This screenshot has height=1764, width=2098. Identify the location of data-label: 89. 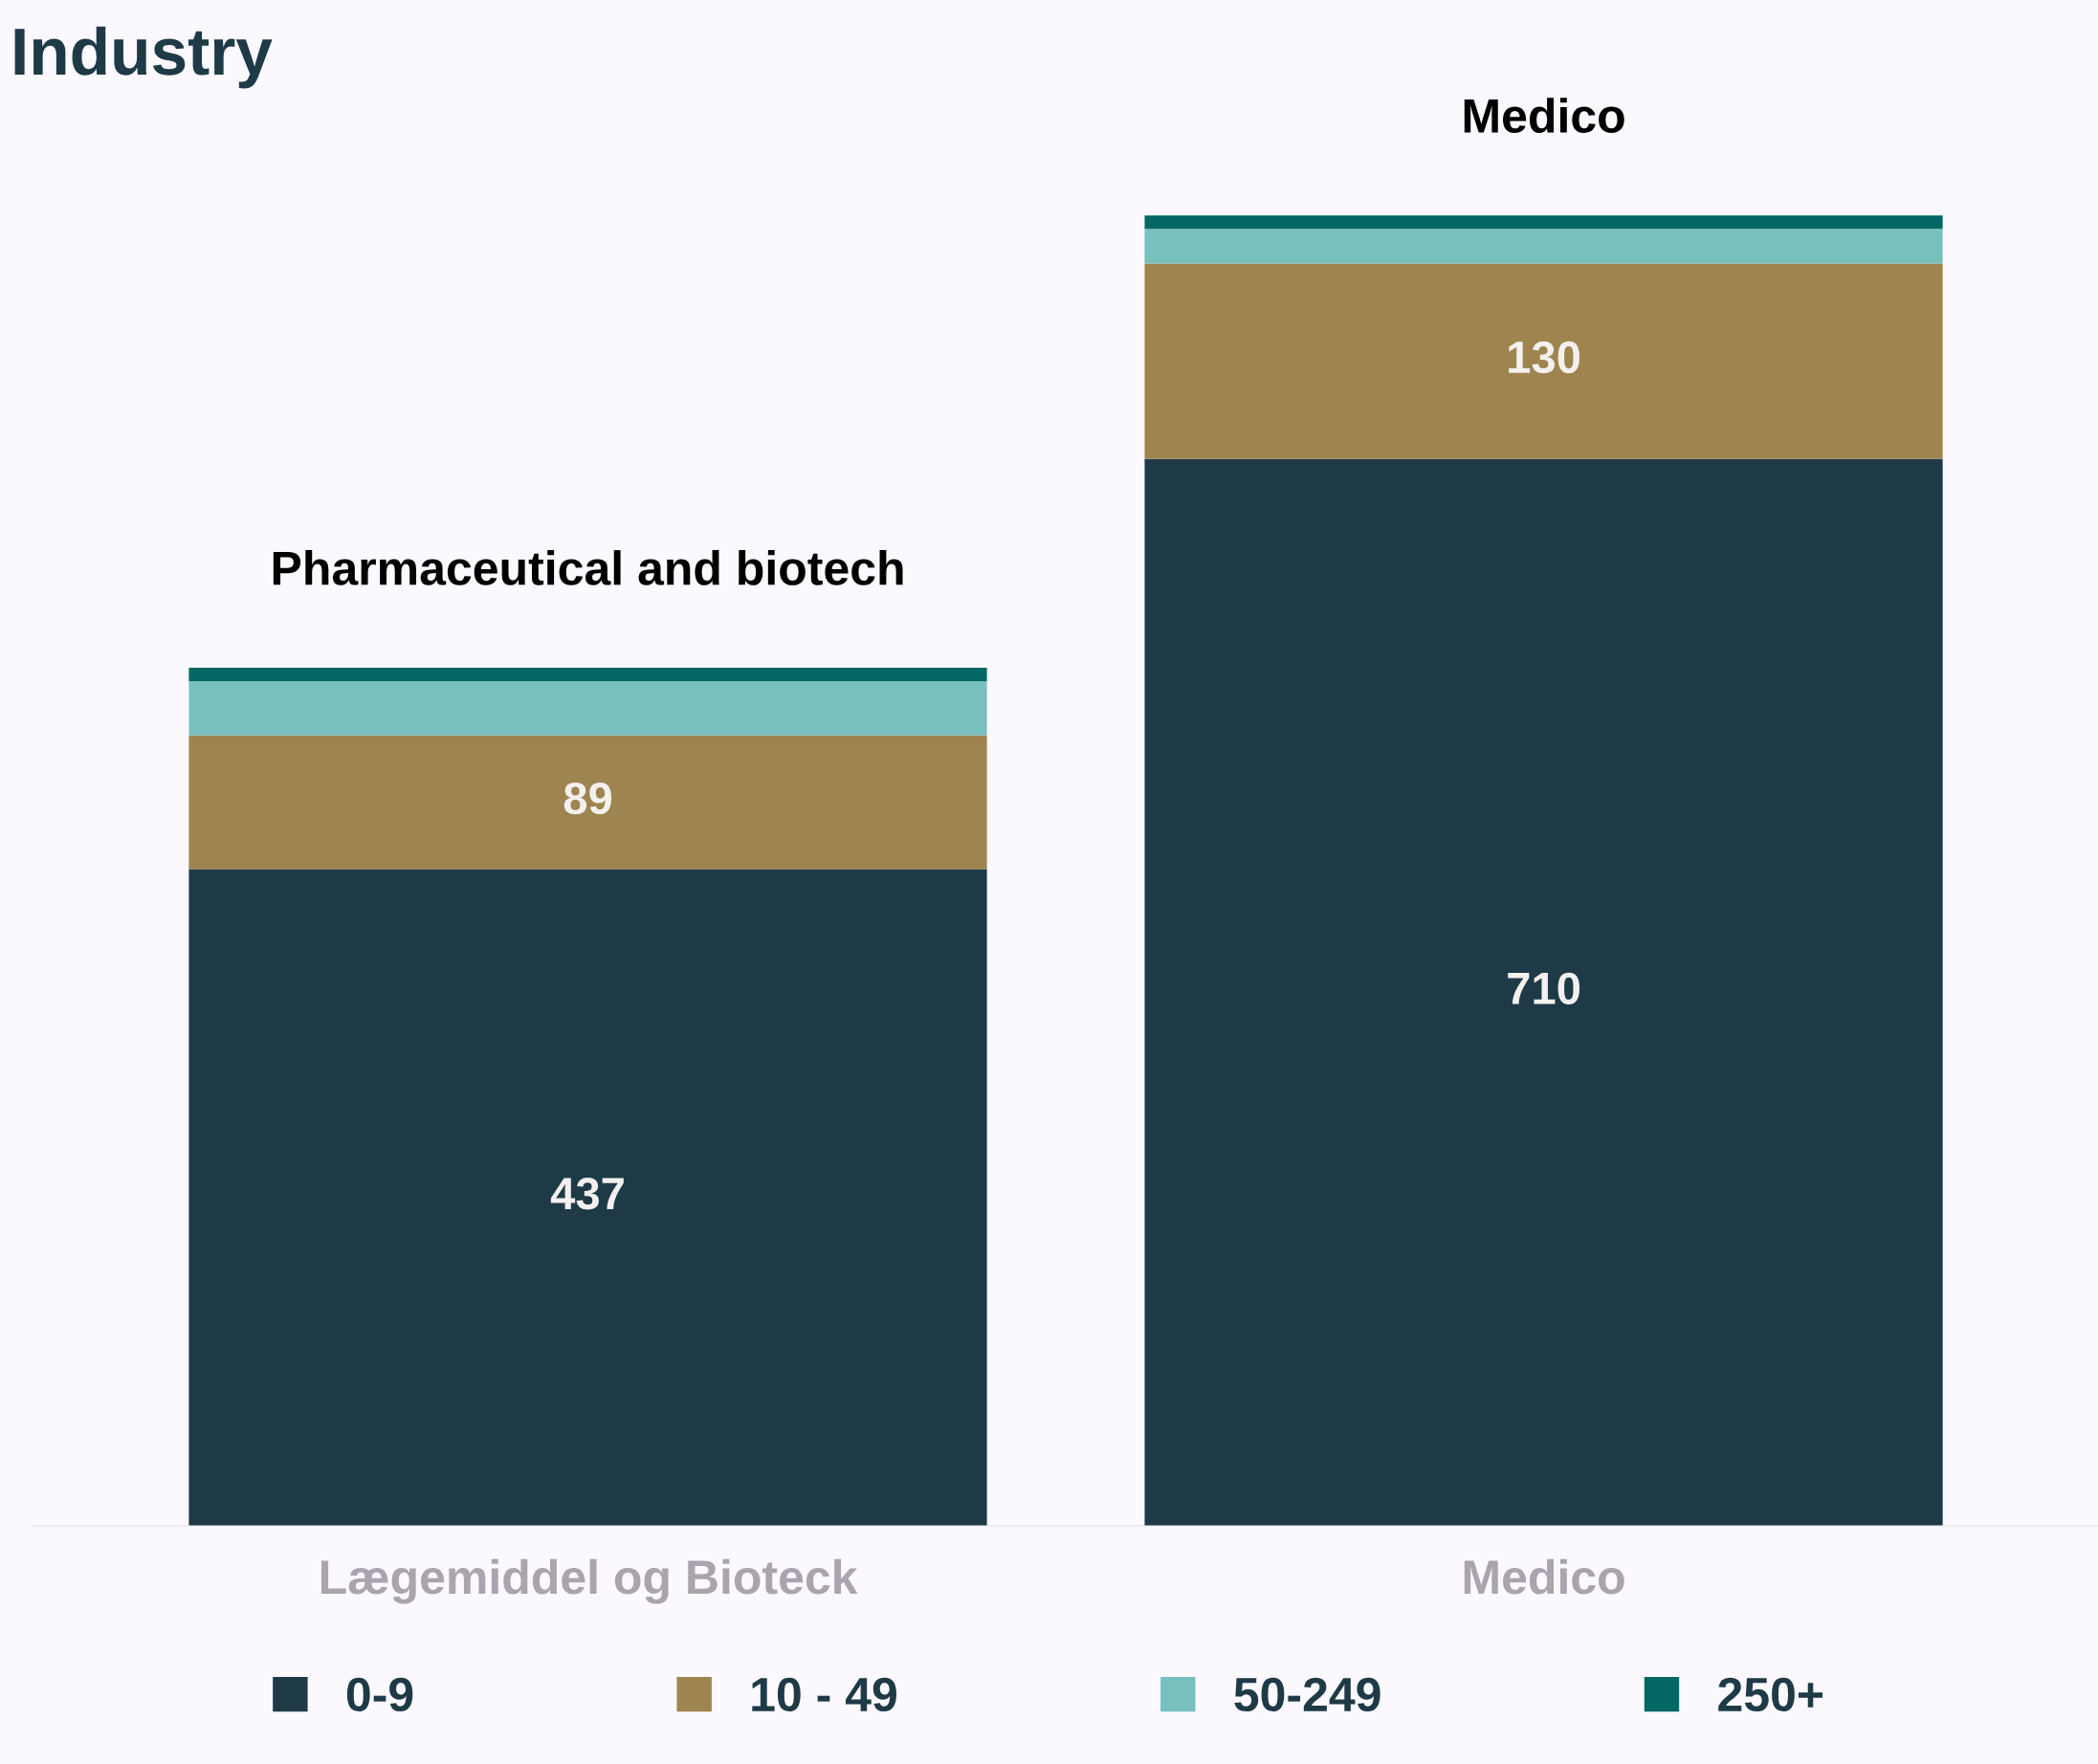
(587, 798).